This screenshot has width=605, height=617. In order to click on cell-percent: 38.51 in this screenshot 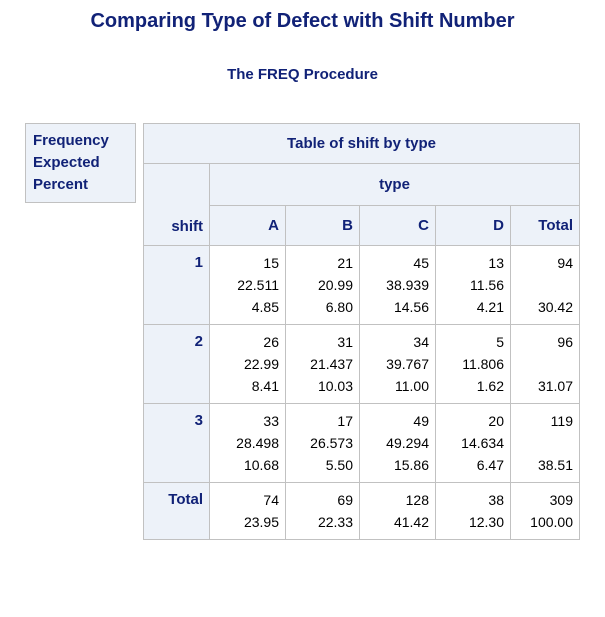, I will do `click(555, 465)`.